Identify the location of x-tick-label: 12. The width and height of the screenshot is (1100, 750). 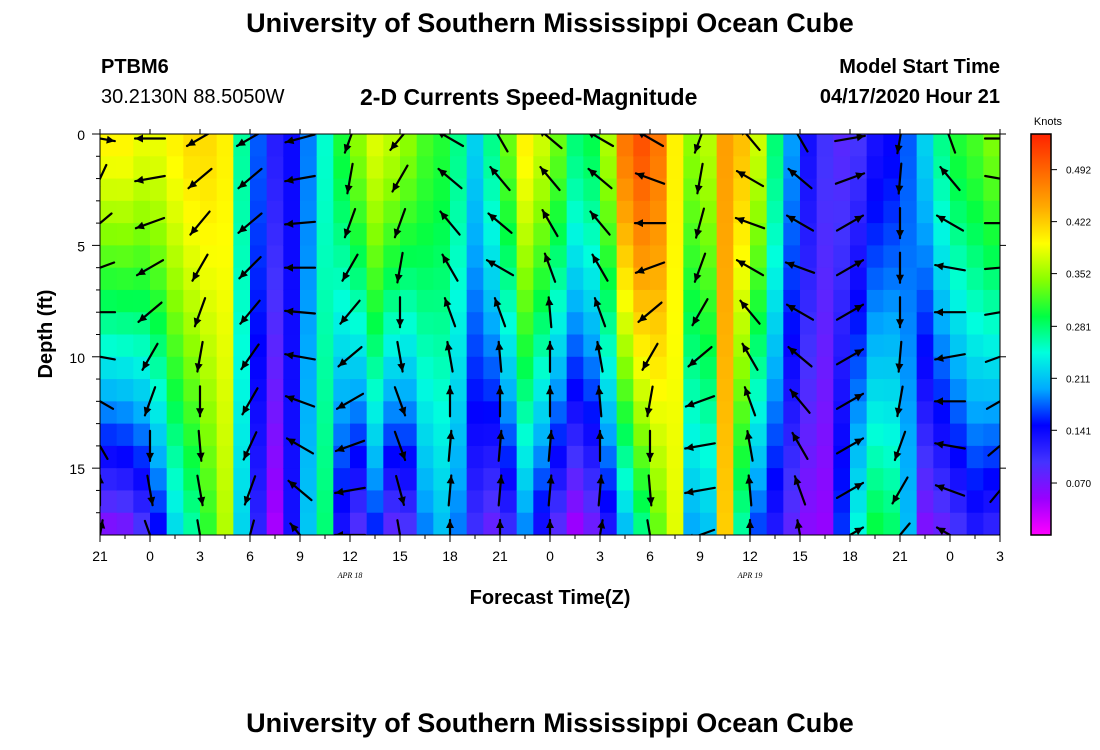
(750, 556).